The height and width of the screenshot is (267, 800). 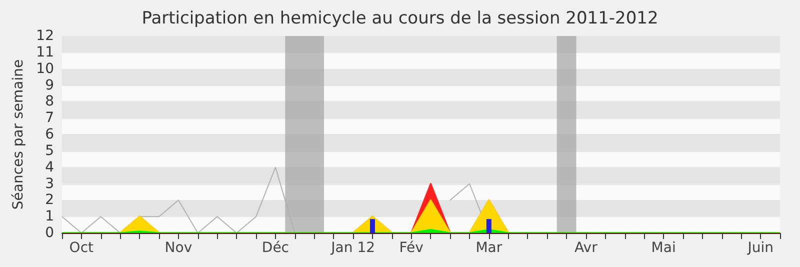 What do you see at coordinates (49, 167) in the screenshot?
I see `y-tick-label: 4` at bounding box center [49, 167].